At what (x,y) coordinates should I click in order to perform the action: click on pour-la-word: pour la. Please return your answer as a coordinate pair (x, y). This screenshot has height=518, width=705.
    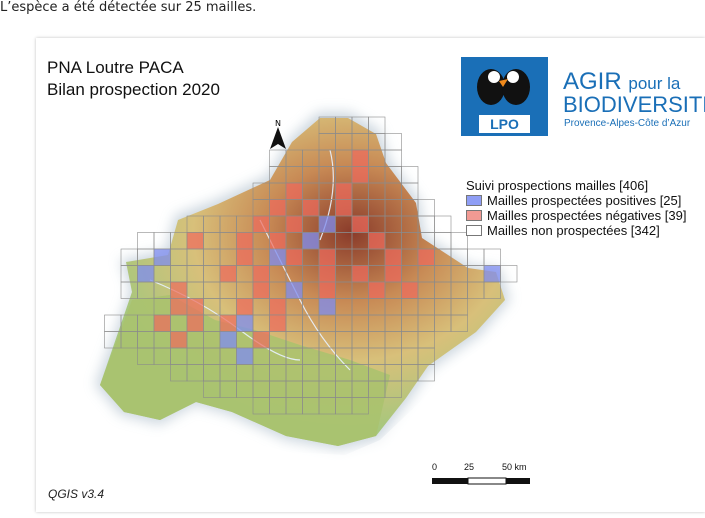
    Looking at the image, I should click on (654, 83).